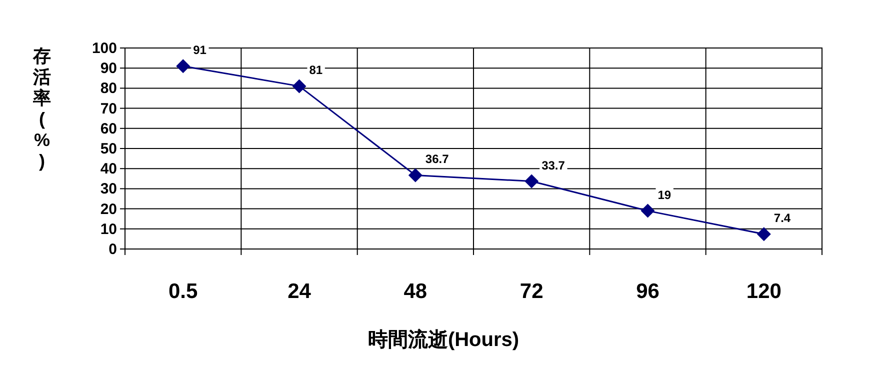 The image size is (882, 372). Describe the element at coordinates (316, 70) in the screenshot. I see `data-label: 81` at that location.